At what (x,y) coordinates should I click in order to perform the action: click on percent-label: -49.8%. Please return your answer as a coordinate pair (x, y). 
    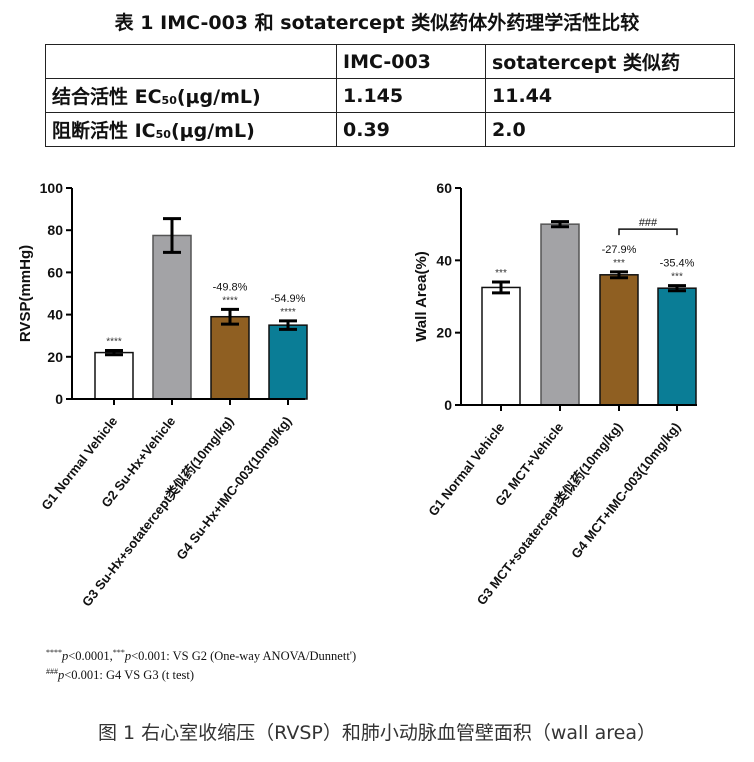
    Looking at the image, I should click on (230, 287).